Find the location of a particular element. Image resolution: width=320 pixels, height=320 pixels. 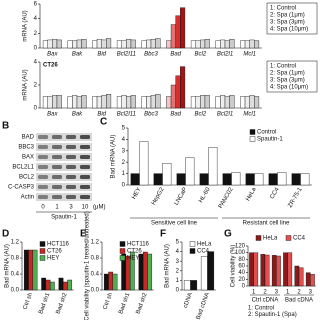

x-tick-label: 3 is located at coordinates (277, 293).